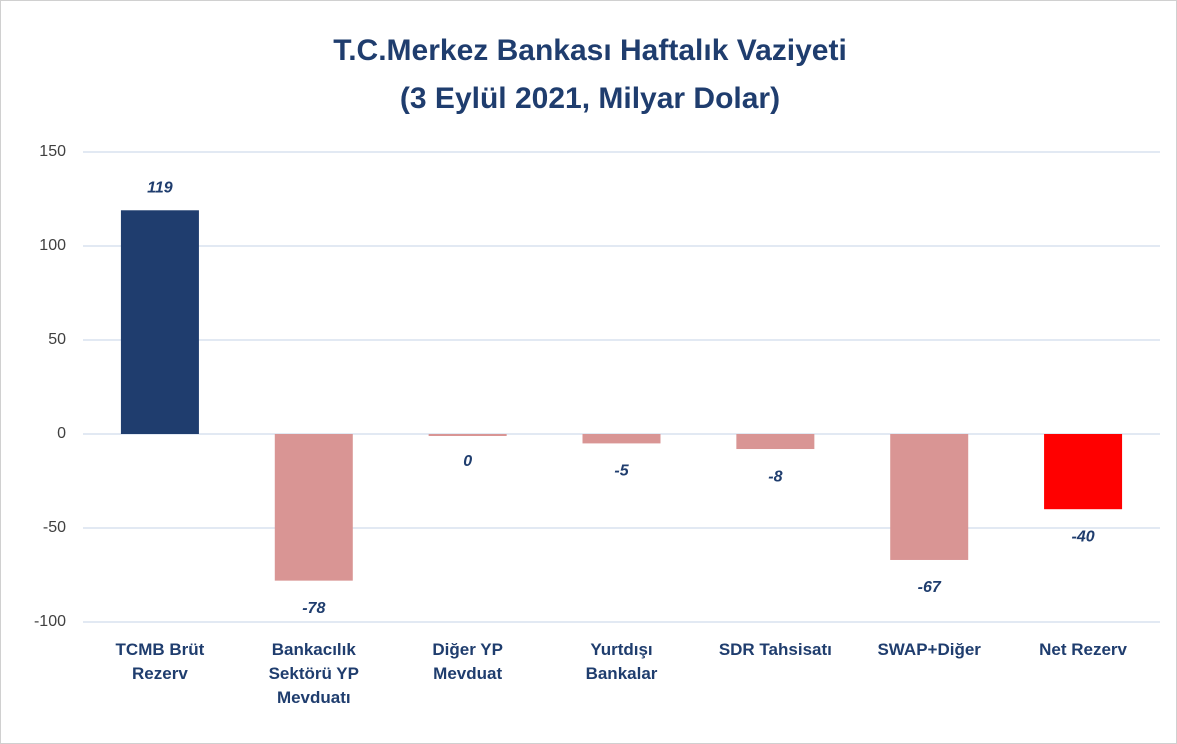 The image size is (1177, 744). Describe the element at coordinates (313, 673) in the screenshot. I see `x-tick-label: Bankacılık Sektörü YP Mevduatı` at that location.